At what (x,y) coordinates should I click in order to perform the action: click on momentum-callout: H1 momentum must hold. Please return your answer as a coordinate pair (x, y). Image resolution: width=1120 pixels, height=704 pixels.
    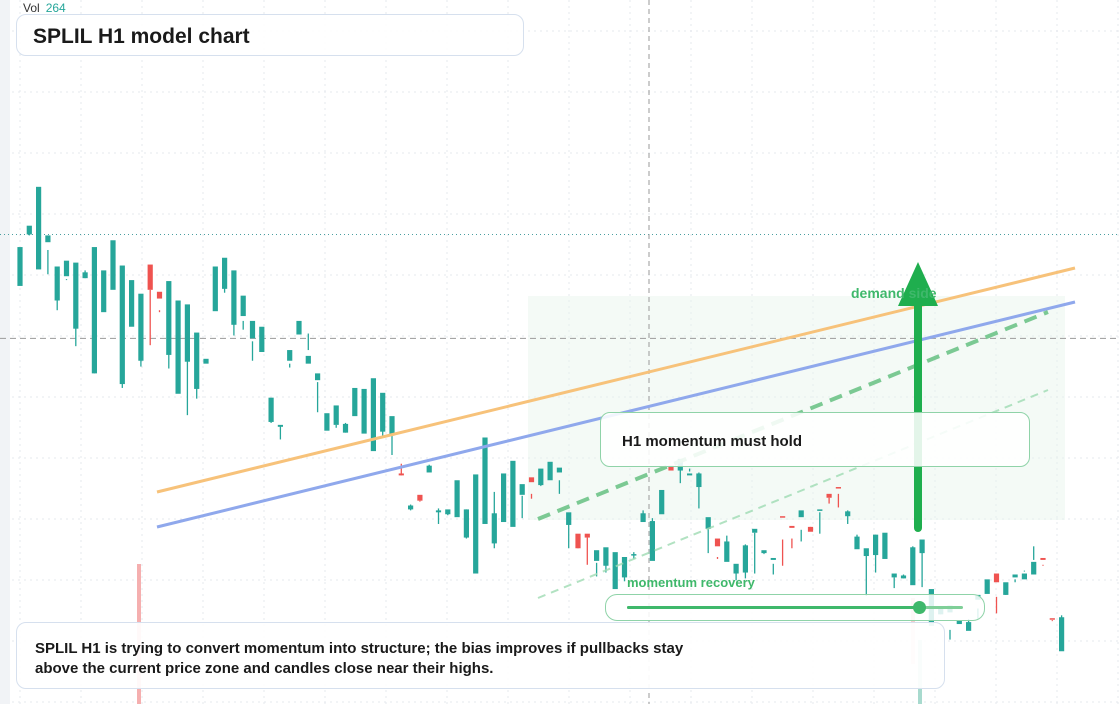
    Looking at the image, I should click on (815, 439).